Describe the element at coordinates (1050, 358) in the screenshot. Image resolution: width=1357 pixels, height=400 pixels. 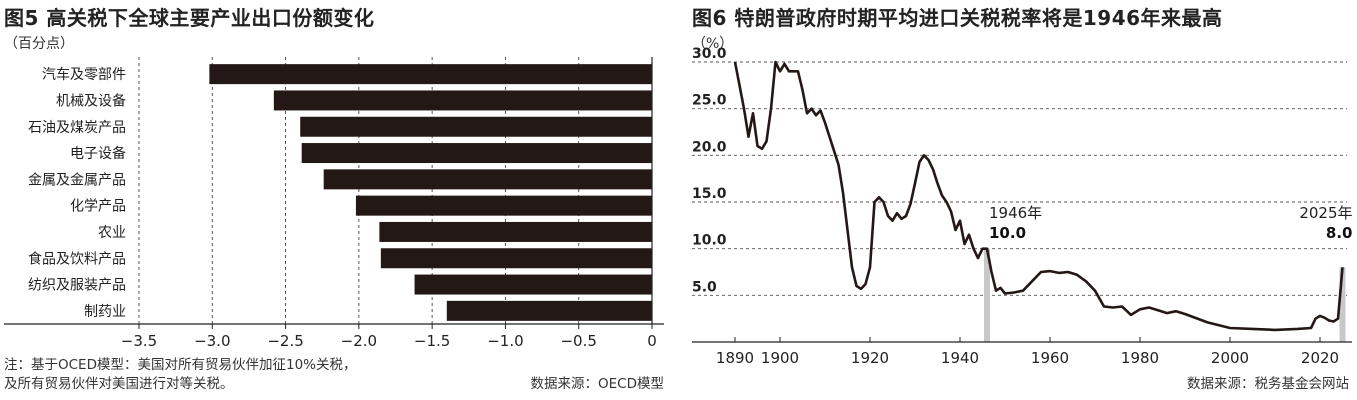
I see `x-tick-label: 1960` at that location.